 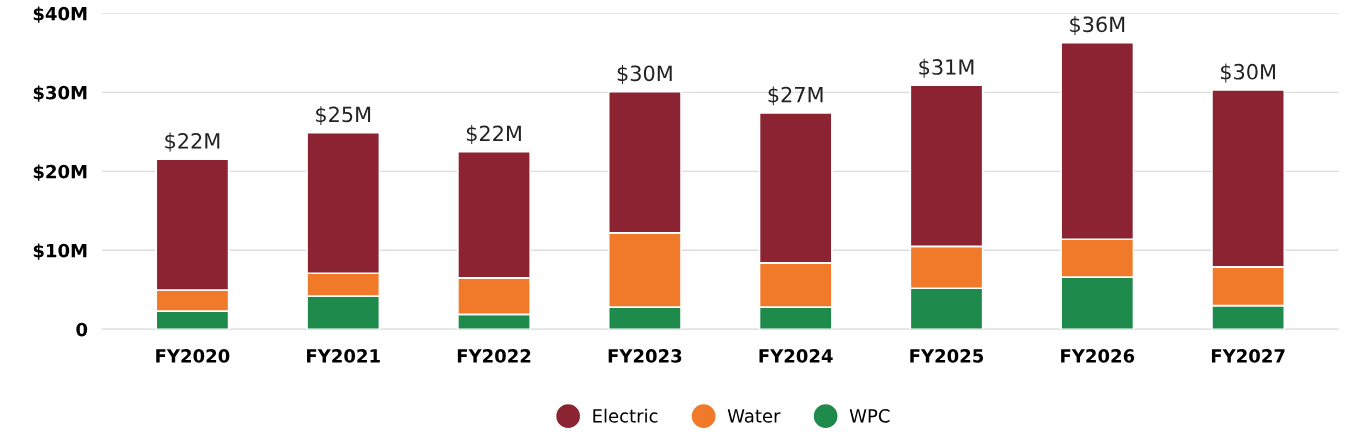 I want to click on total-label: $25M, so click(x=343, y=116).